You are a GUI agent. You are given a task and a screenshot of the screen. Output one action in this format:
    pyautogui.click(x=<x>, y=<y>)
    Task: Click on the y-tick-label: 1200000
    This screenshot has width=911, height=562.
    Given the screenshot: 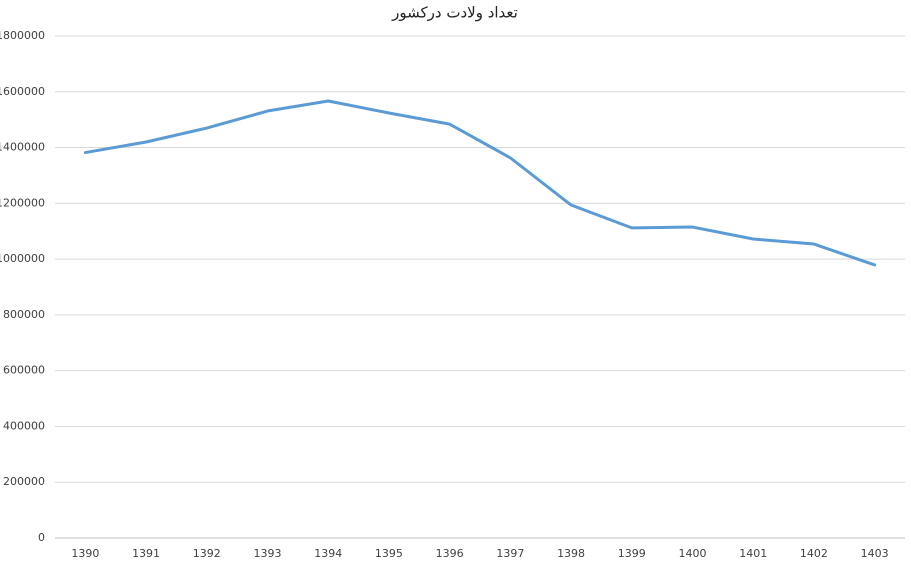 What is the action you would take?
    pyautogui.click(x=22, y=202)
    